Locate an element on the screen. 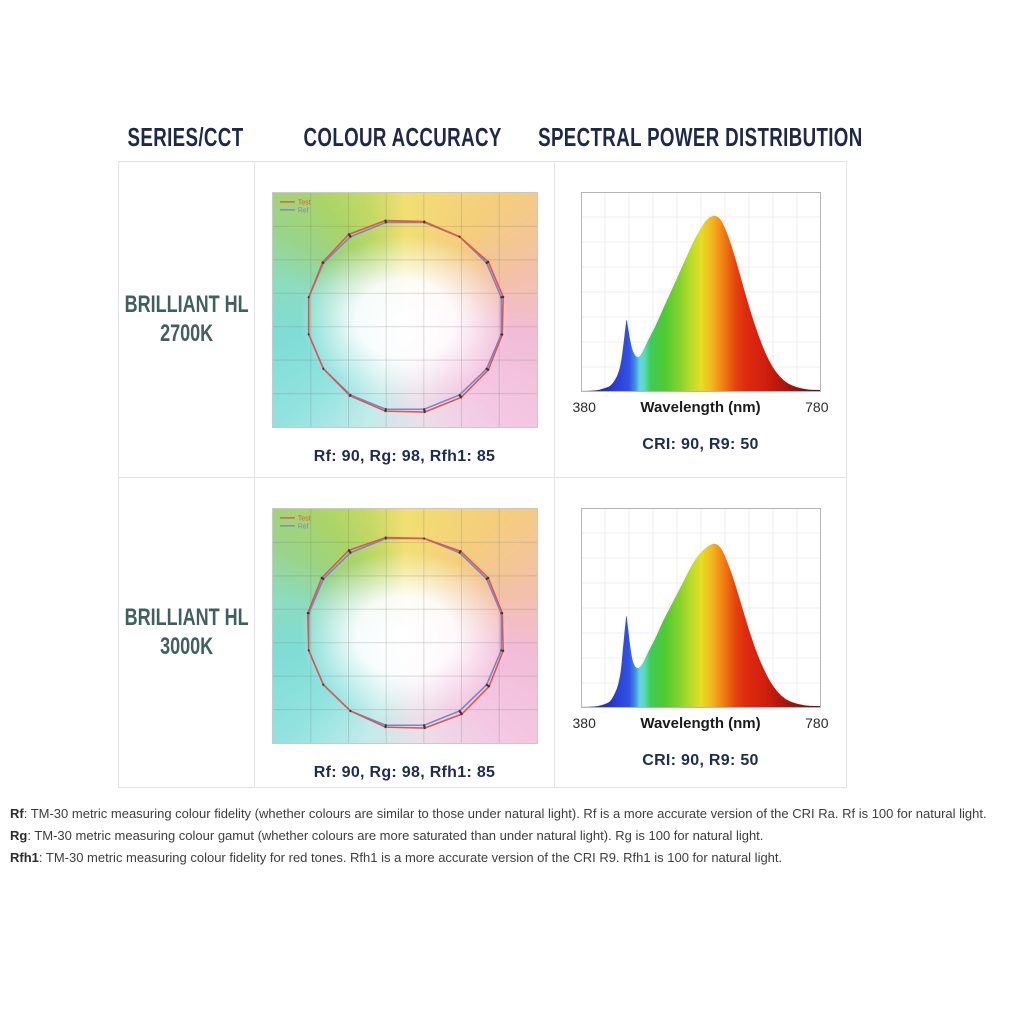 This screenshot has width=1024, height=1024. series-cell-3000k: BRILLIANT HL 3000K is located at coordinates (186, 632).